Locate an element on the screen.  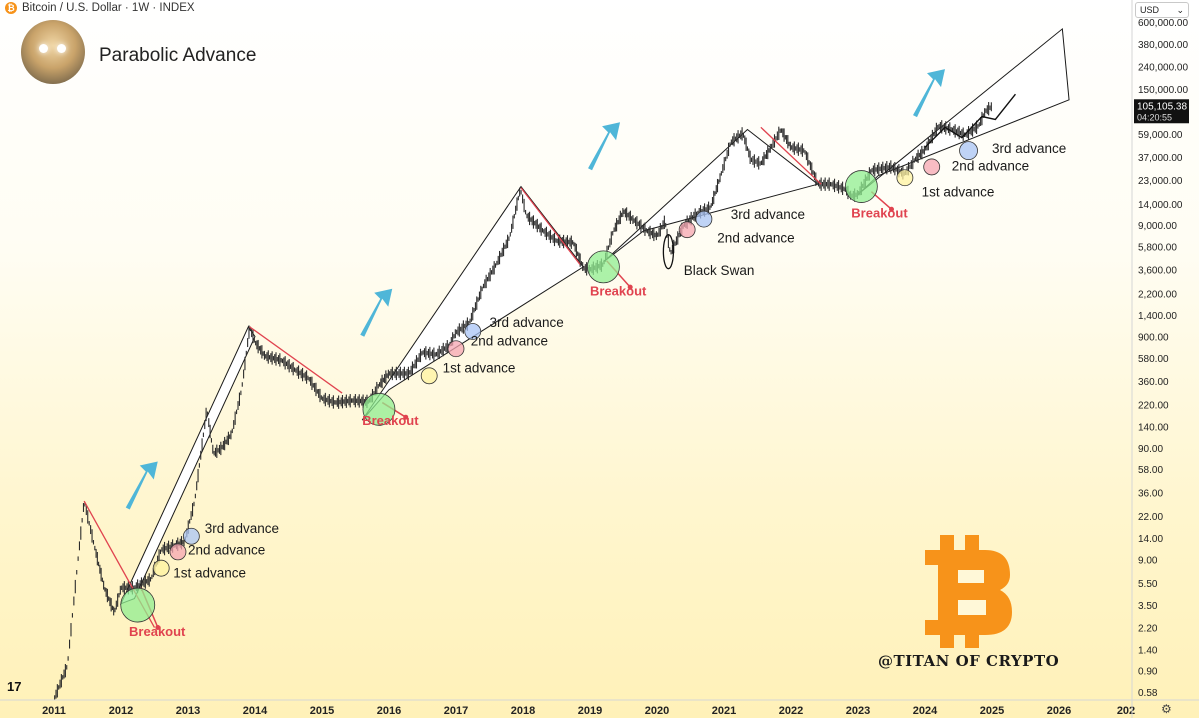
y-tick-label: 1.40 is located at coordinates (1148, 650).